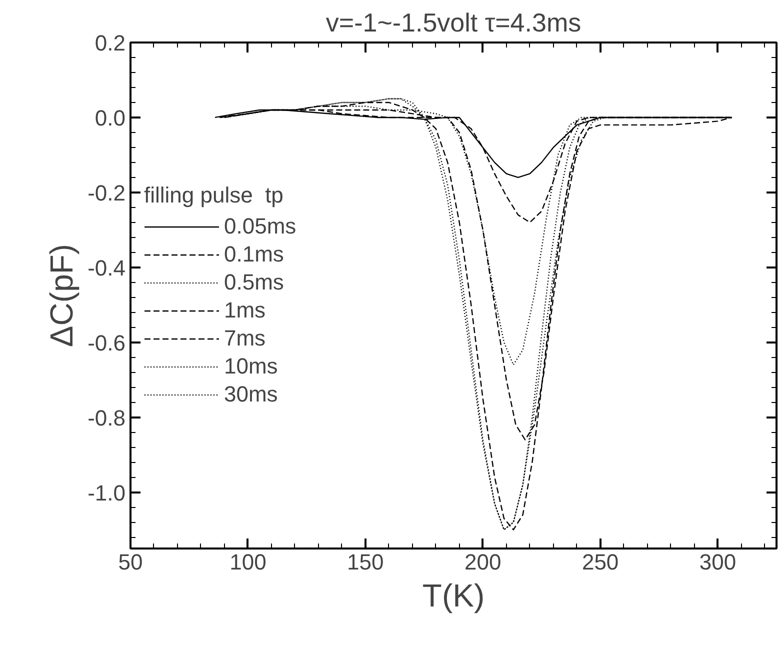 The image size is (778, 648). I want to click on y-tick-label: -0.2, so click(107, 193).